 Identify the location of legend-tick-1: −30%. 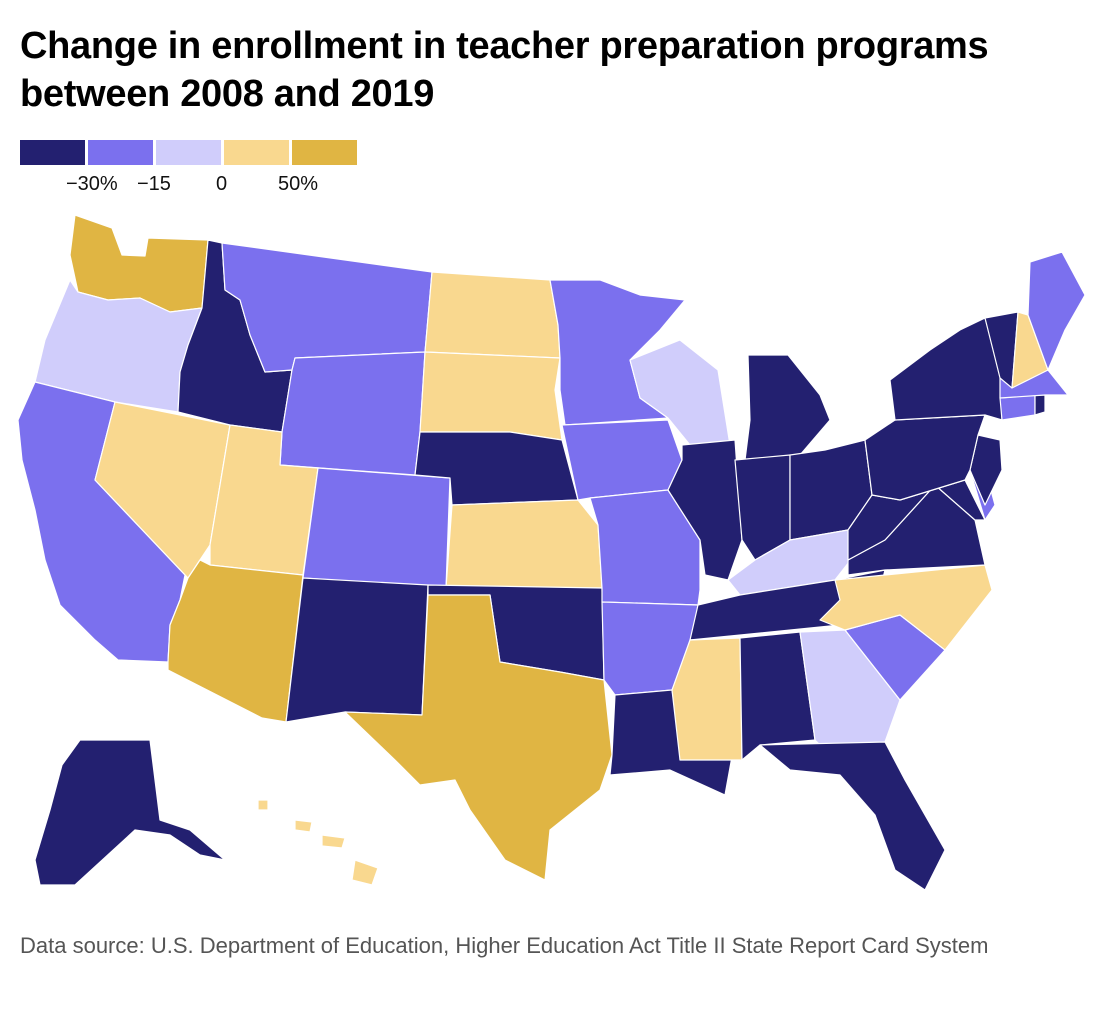
(92, 184).